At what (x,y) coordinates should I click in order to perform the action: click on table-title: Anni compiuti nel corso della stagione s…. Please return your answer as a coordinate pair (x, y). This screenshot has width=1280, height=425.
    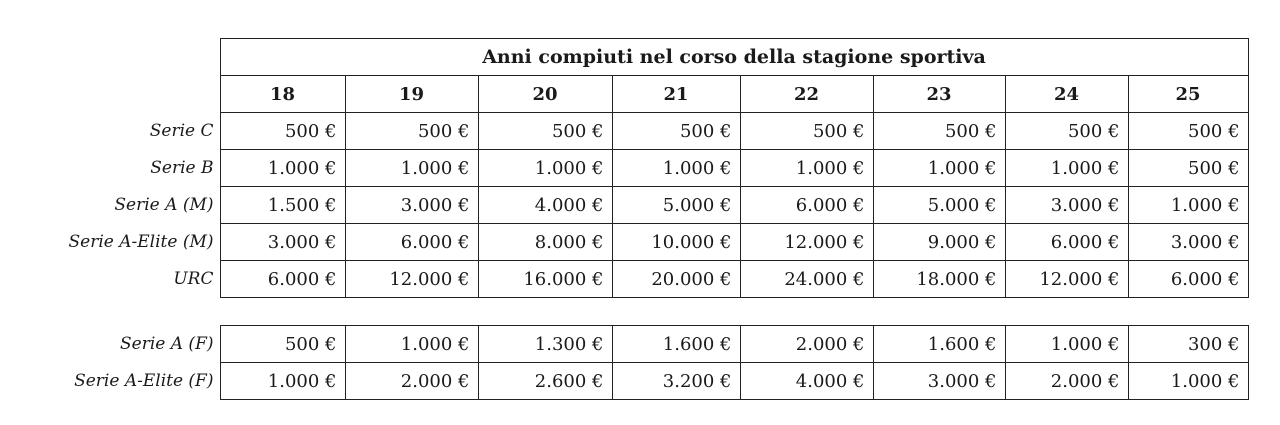
    Looking at the image, I should click on (734, 57).